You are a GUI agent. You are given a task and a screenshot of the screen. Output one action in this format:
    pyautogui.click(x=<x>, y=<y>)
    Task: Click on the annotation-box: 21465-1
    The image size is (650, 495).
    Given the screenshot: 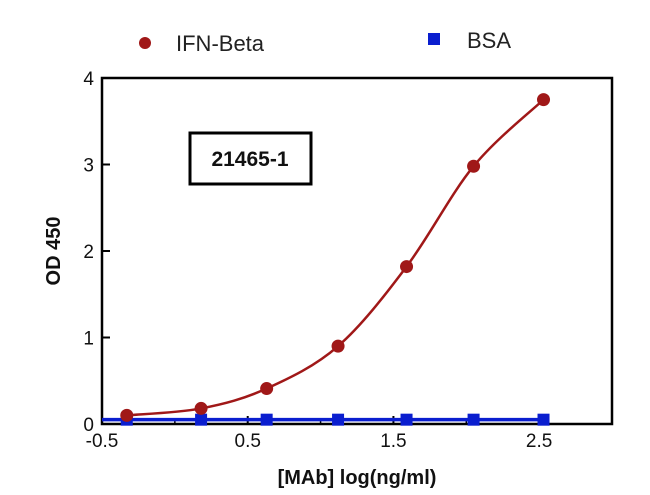 What is the action you would take?
    pyautogui.click(x=250, y=158)
    